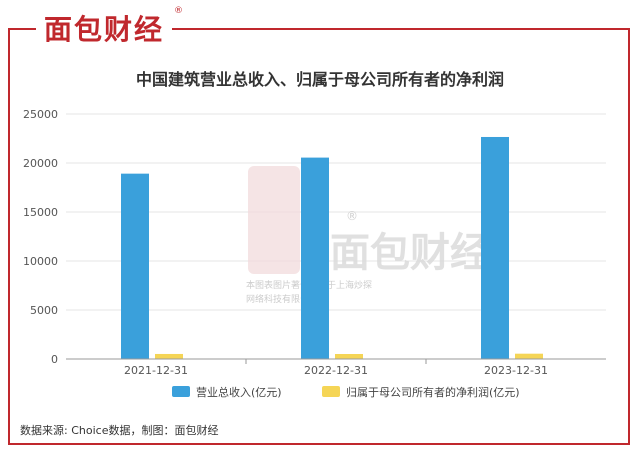 Image resolution: width=640 pixels, height=453 pixels. What do you see at coordinates (40, 114) in the screenshot?
I see `y-tick-label: 25000` at bounding box center [40, 114].